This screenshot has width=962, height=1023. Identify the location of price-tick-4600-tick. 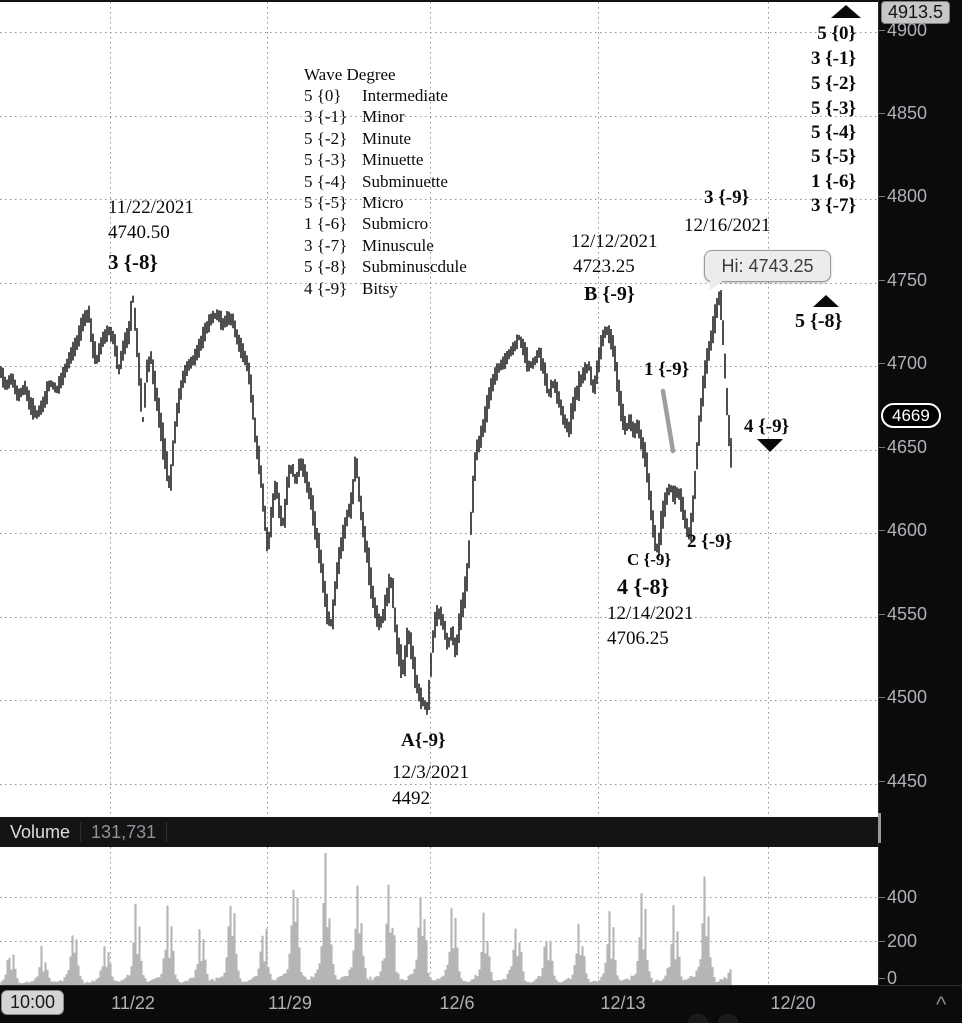
(882, 530).